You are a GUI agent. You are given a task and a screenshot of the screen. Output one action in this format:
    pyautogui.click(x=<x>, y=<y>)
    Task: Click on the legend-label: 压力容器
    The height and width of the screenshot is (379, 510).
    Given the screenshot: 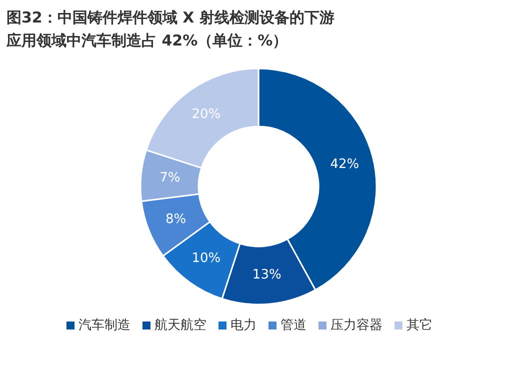 What is the action you would take?
    pyautogui.click(x=356, y=325)
    